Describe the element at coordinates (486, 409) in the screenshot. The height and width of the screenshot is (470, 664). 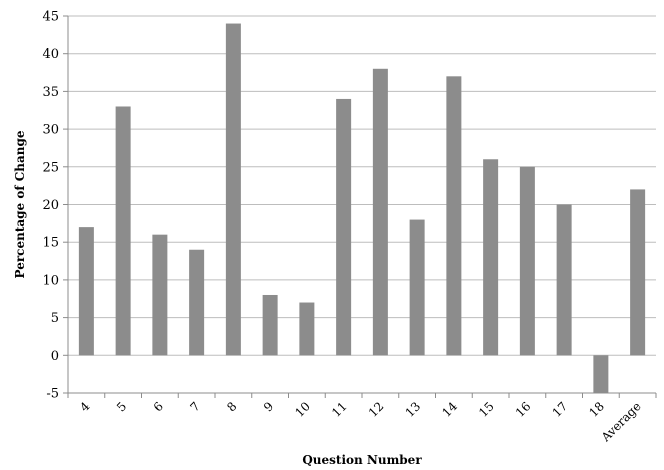
I see `x-tick-label: 15` at that location.